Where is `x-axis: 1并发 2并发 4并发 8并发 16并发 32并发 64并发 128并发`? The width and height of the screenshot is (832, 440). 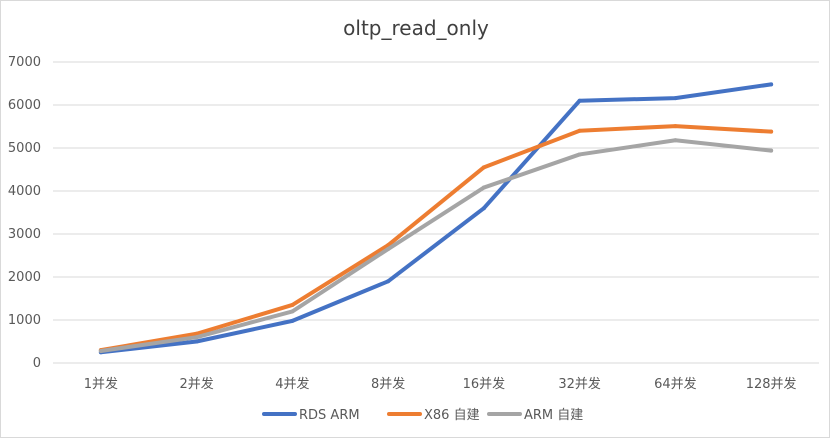
x-axis: 1并发 2并发 4并发 8并发 16并发 32并发 64并发 128并发 is located at coordinates (440, 384).